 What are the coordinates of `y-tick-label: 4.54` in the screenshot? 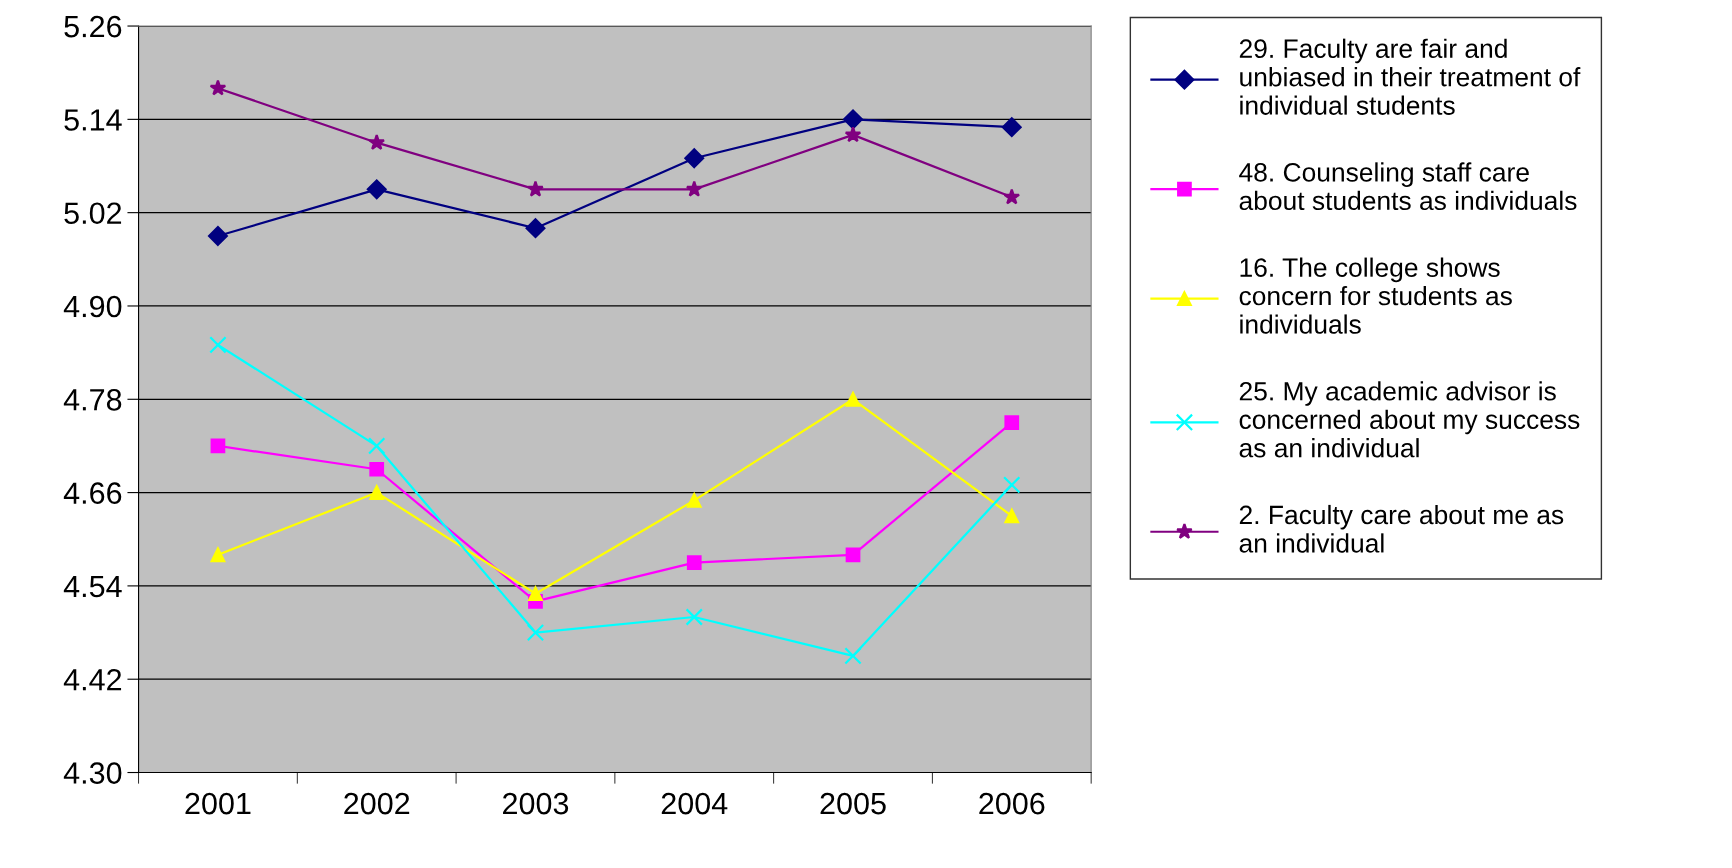 It's located at (92, 586).